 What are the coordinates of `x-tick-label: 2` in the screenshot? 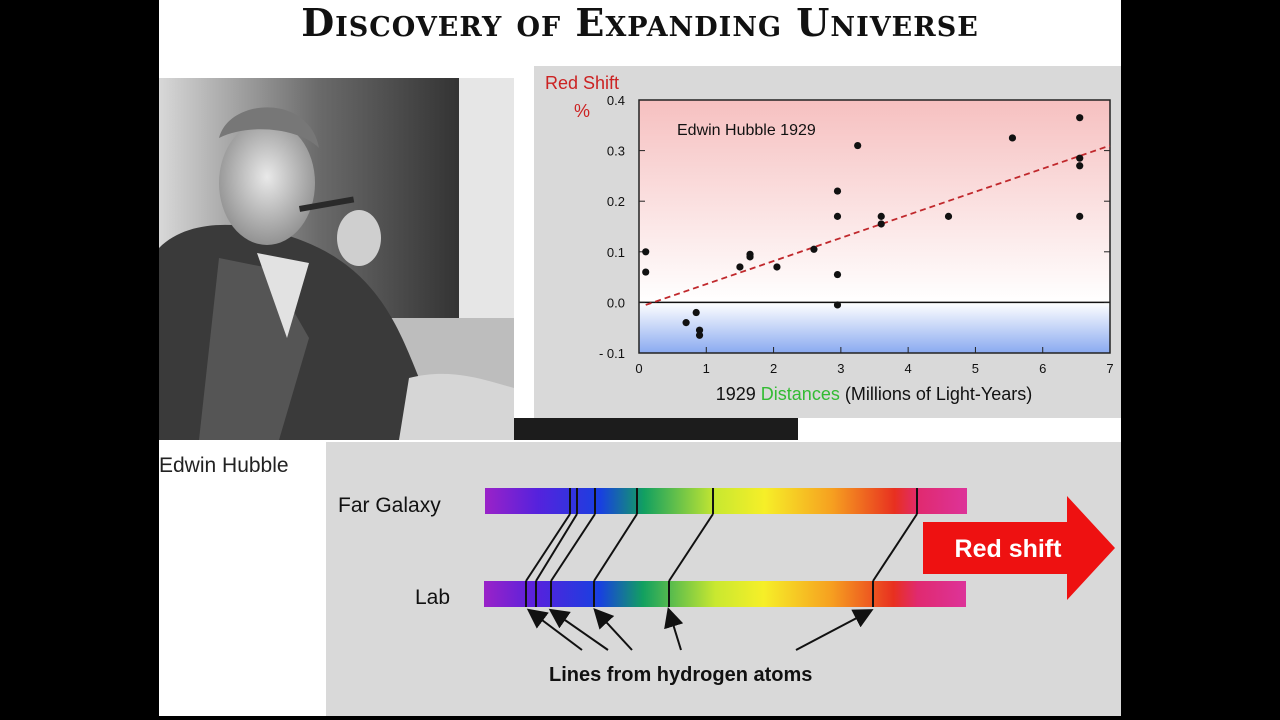 It's located at (773, 368).